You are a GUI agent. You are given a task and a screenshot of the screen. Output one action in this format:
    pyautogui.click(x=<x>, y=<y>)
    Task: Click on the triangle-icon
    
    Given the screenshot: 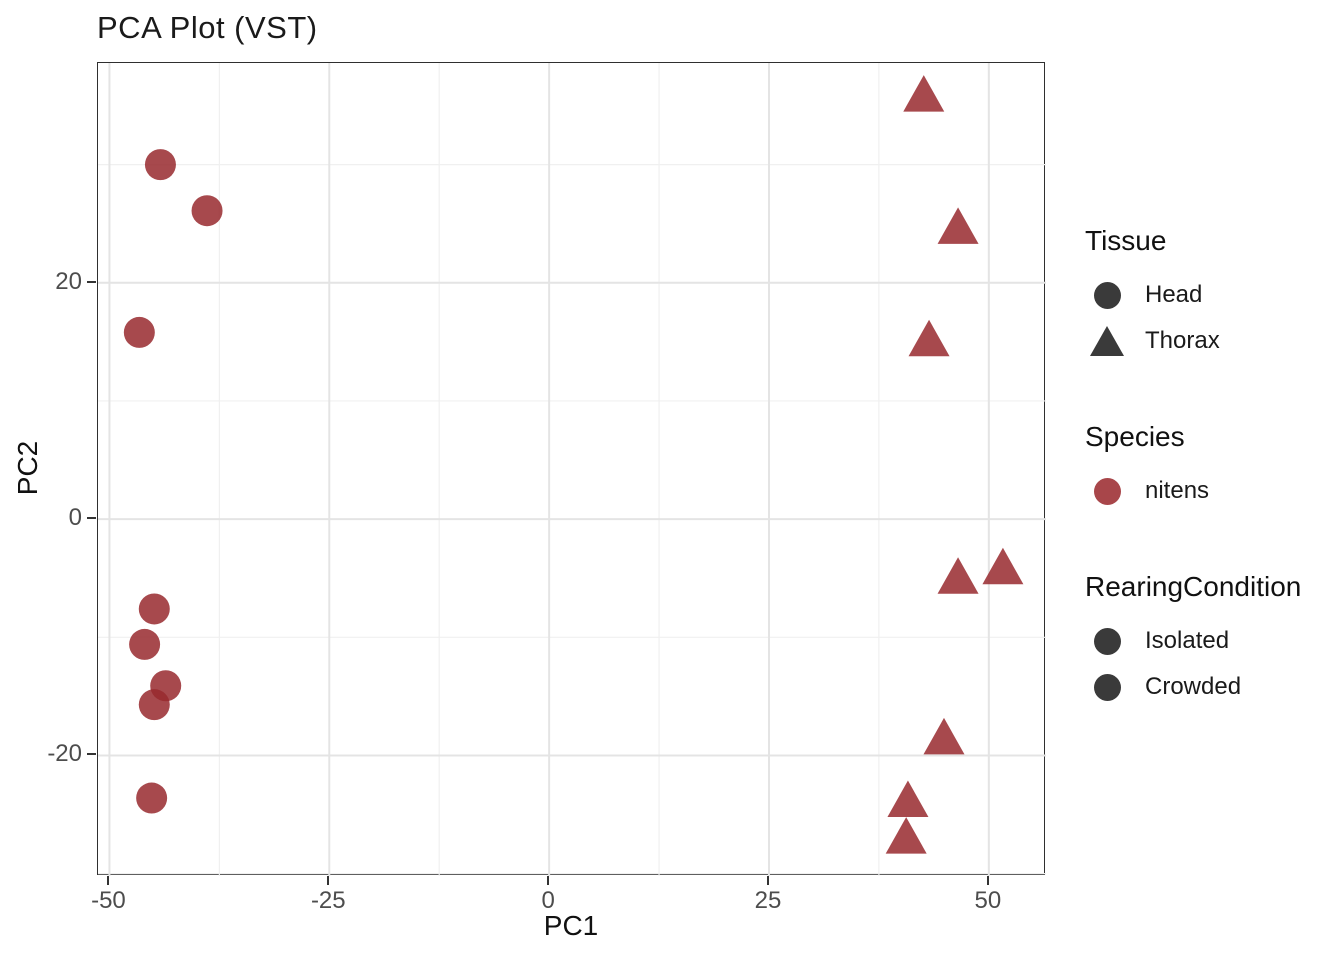 What is the action you would take?
    pyautogui.click(x=1107, y=341)
    